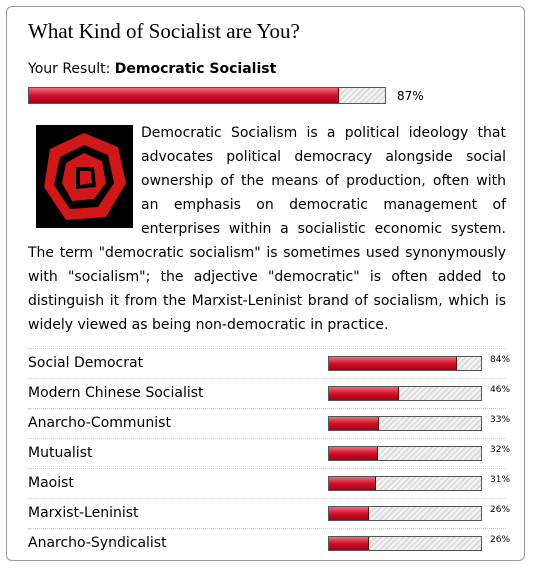 This screenshot has height=567, width=537. I want to click on rose-icon, so click(84, 176).